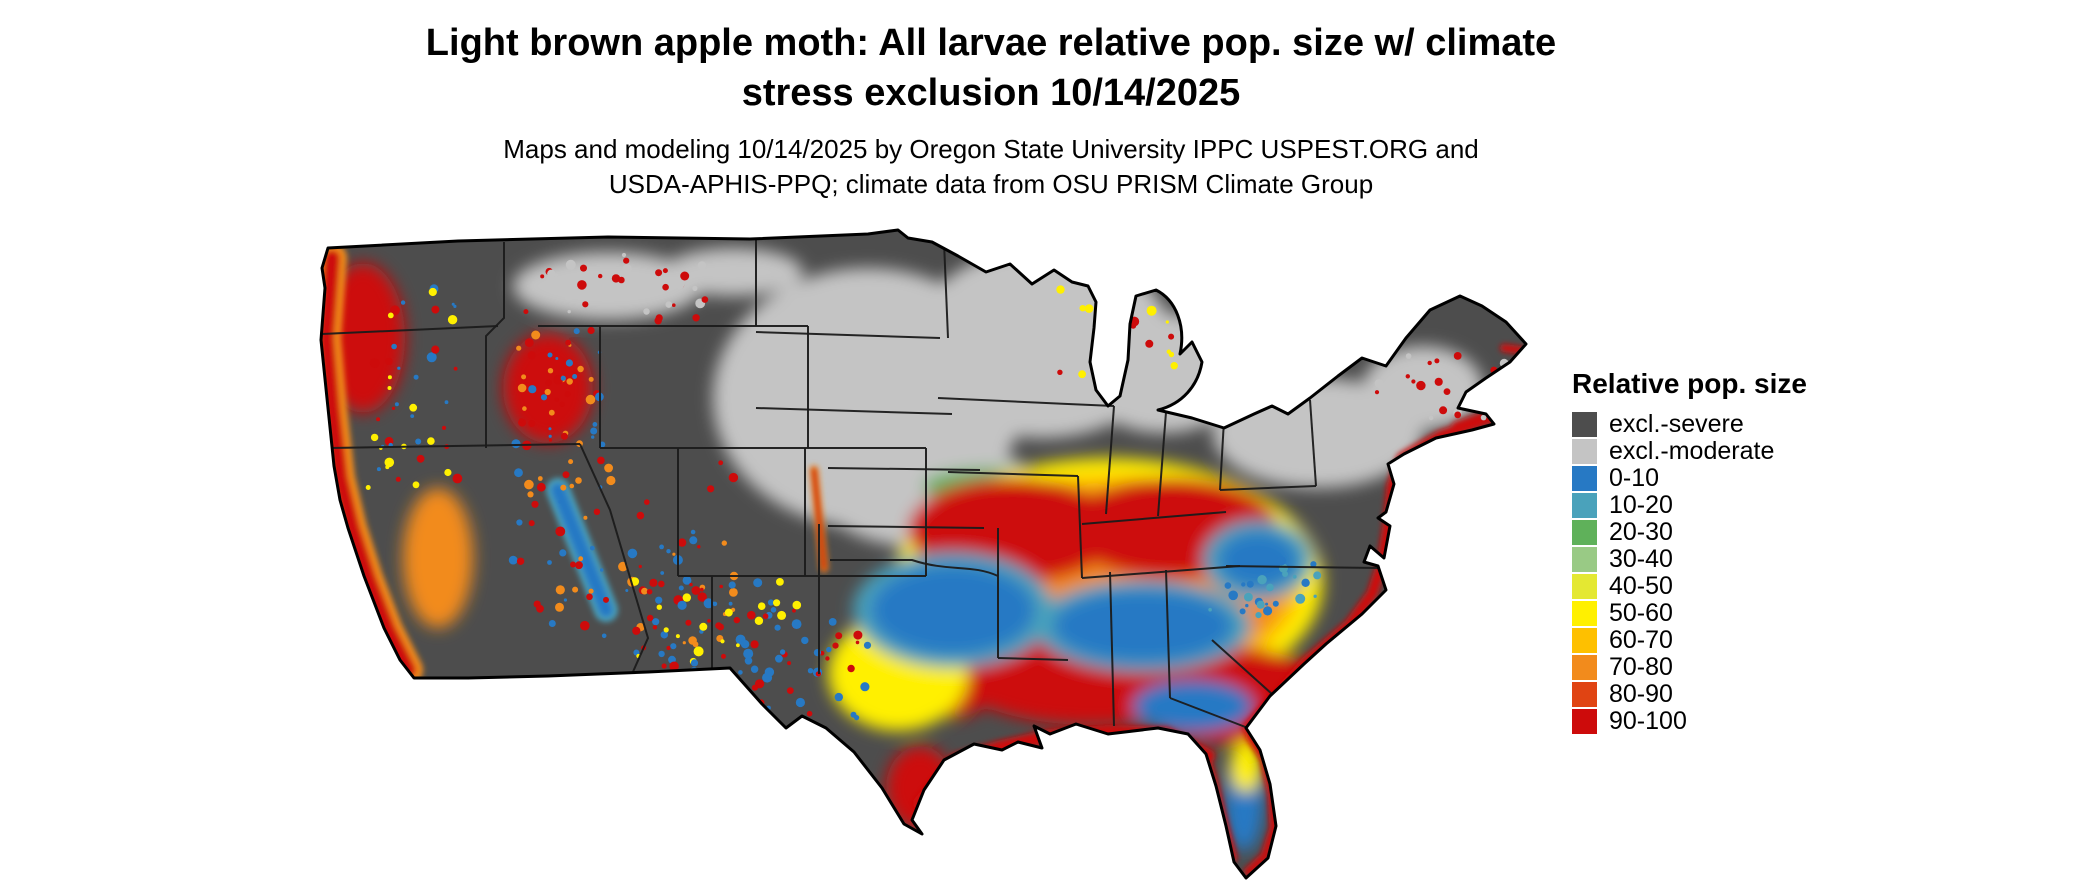 The image size is (2100, 892). Describe the element at coordinates (1737, 640) in the screenshot. I see `legend-item: 60-70` at that location.